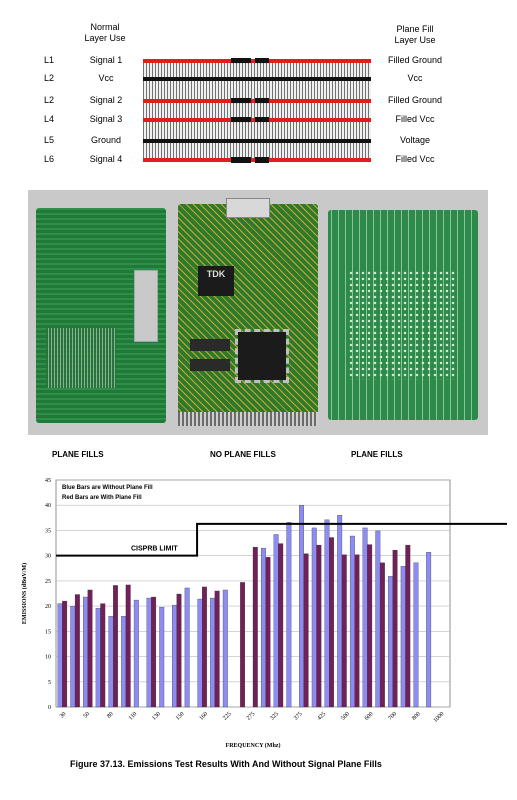 This screenshot has height=800, width=517. What do you see at coordinates (48, 531) in the screenshot?
I see `y-tick-label: 35` at bounding box center [48, 531].